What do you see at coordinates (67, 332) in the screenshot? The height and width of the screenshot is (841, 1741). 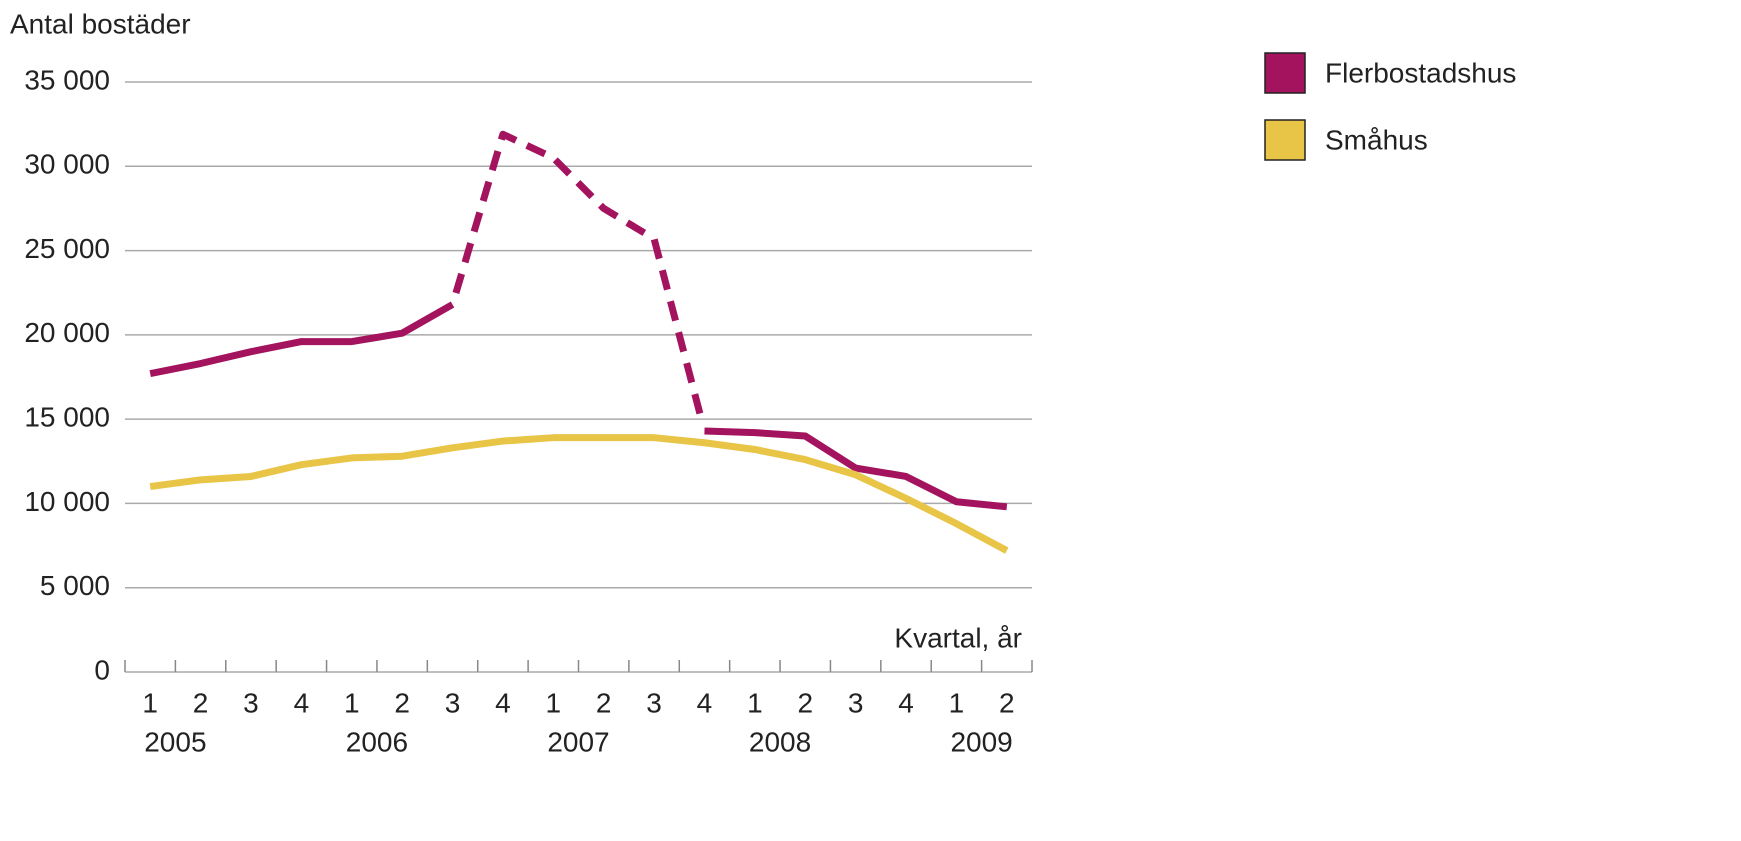 I see `y-tick-label: 20 000` at bounding box center [67, 332].